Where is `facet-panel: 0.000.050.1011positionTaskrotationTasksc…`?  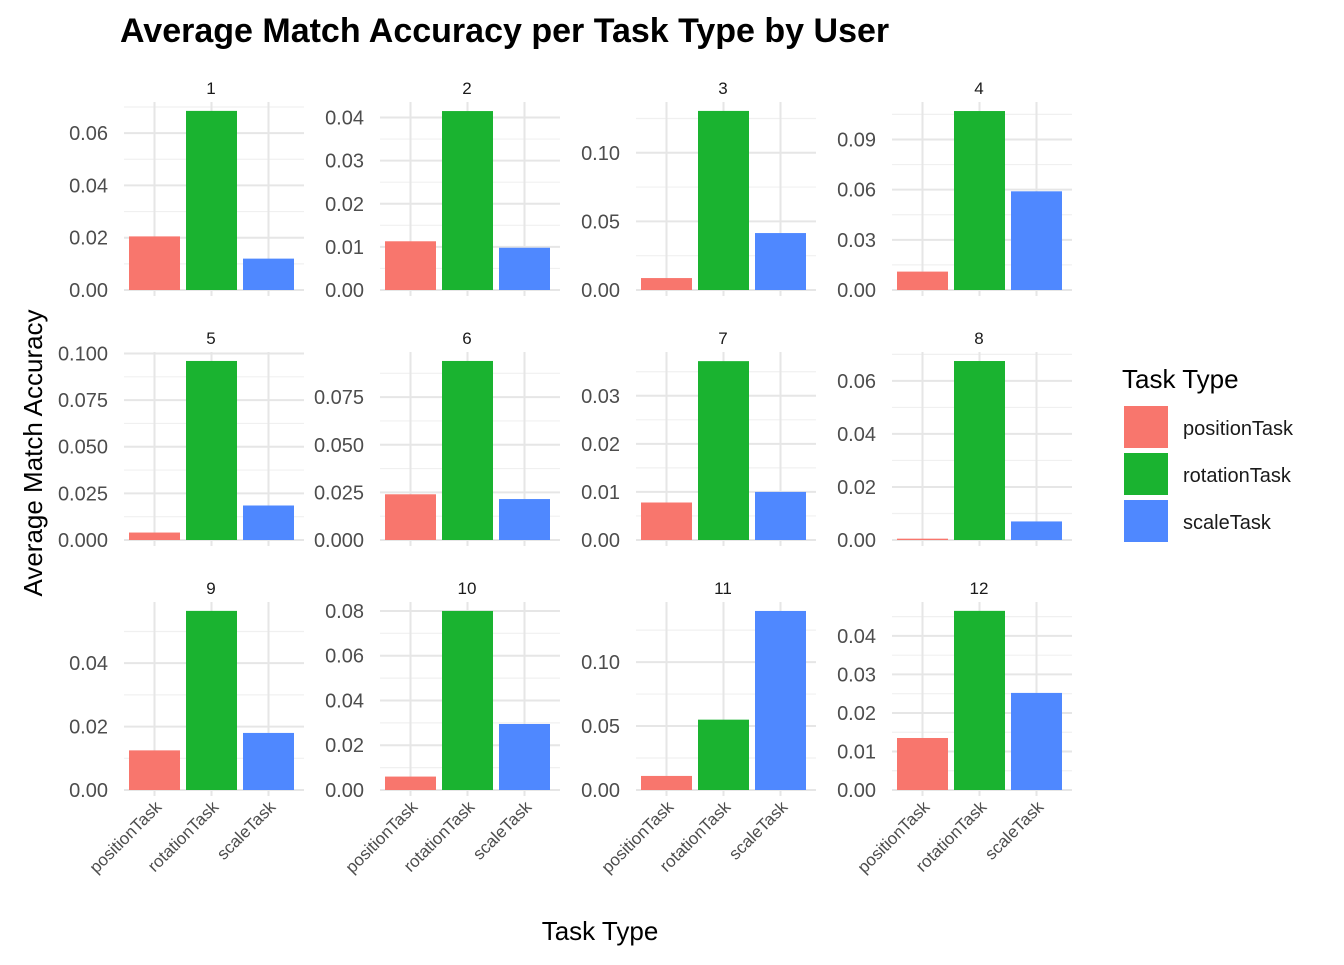 facet-panel: 0.000.050.1011positionTaskrotationTasksc… is located at coordinates (698, 728).